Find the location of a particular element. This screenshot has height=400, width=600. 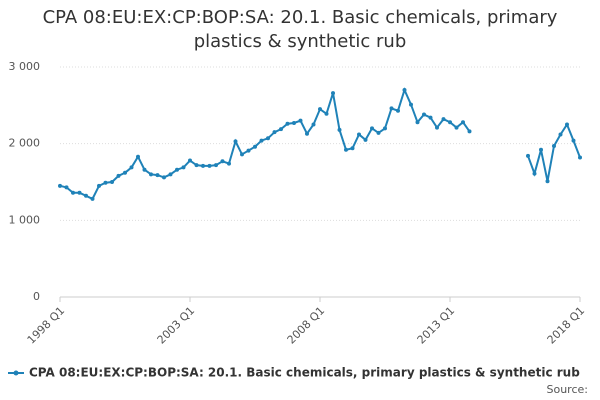

x-tick-label: 2003 Q1 is located at coordinates (176, 325).